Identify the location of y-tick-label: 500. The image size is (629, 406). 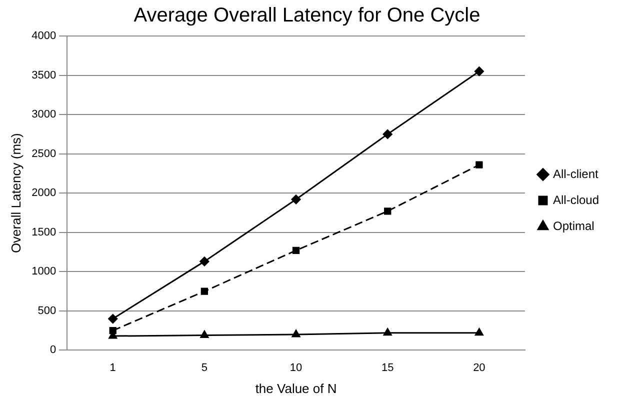
(47, 310).